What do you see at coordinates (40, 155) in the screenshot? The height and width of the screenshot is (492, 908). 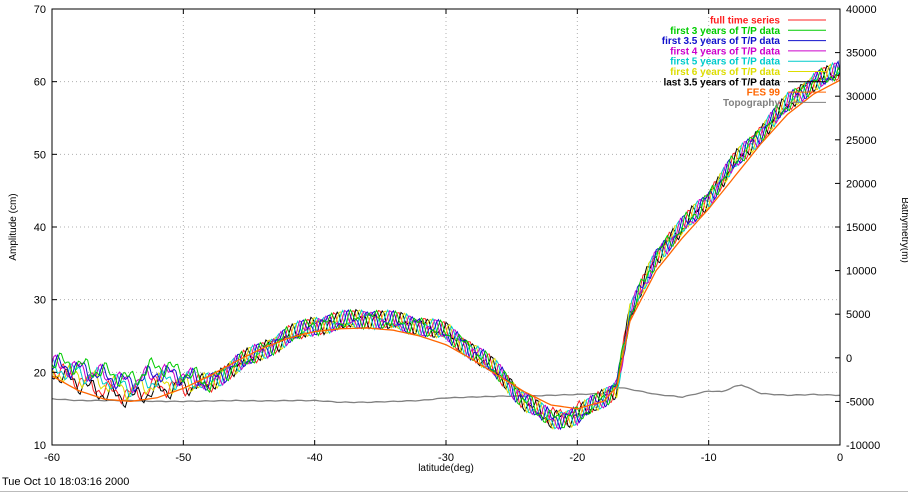 I see `y-tick-label: 50` at bounding box center [40, 155].